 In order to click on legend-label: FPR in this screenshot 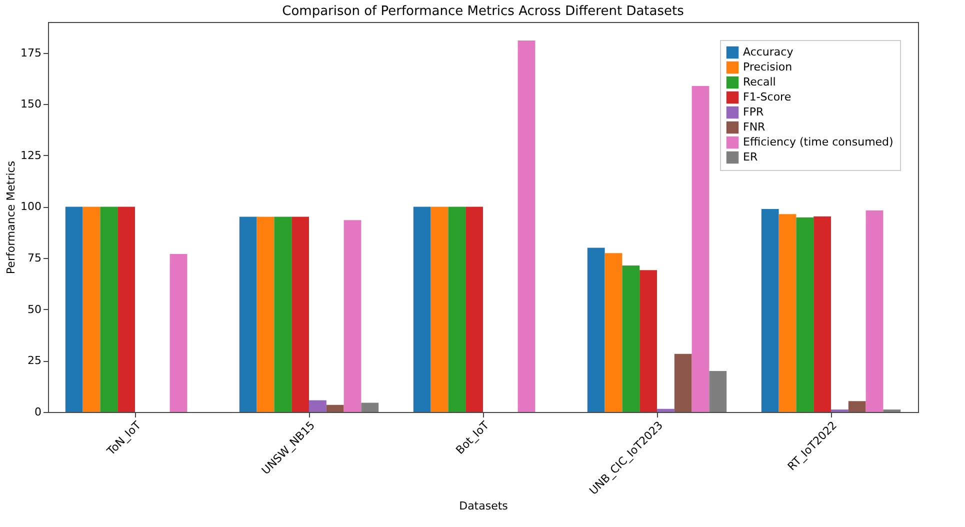, I will do `click(753, 112)`.